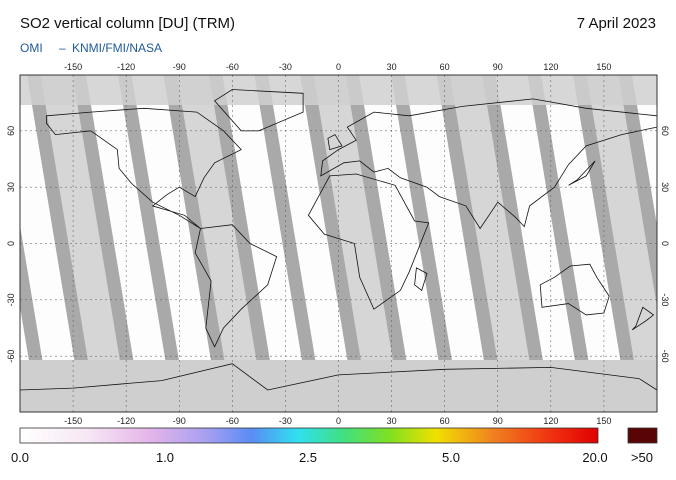 This screenshot has width=676, height=480. What do you see at coordinates (20, 457) in the screenshot?
I see `colorbar-label: 0.0` at bounding box center [20, 457].